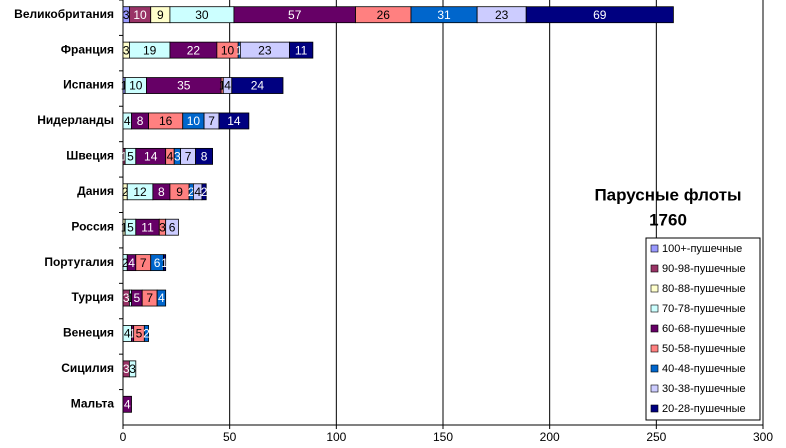  Describe the element at coordinates (763, 437) in the screenshot. I see `x-tick-label: 300` at that location.